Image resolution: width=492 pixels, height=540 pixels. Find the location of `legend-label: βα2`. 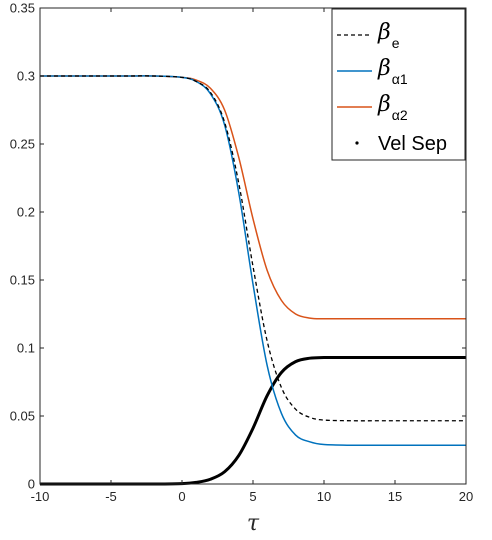

legend-label: βα2 is located at coordinates (392, 107).